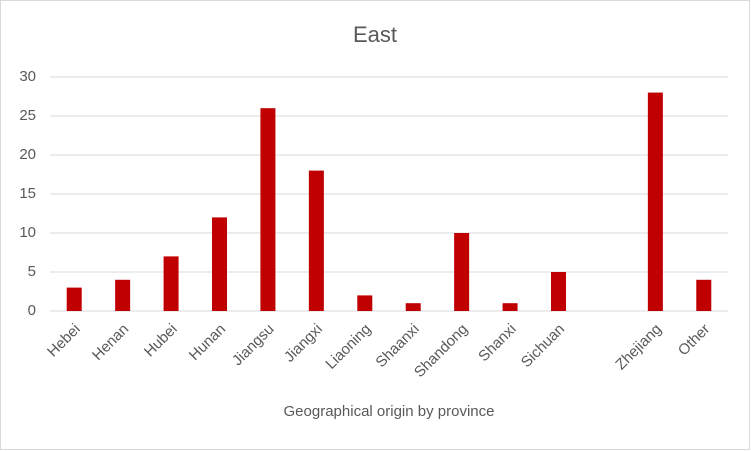 This screenshot has height=451, width=751. What do you see at coordinates (27, 232) in the screenshot?
I see `y-tick-label: 10` at bounding box center [27, 232].